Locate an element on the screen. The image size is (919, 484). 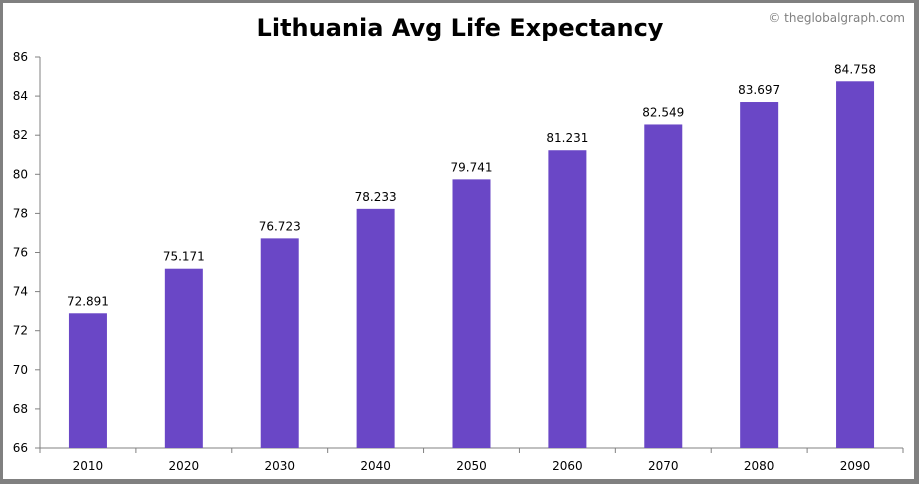
bar-2050 is located at coordinates (471, 313).